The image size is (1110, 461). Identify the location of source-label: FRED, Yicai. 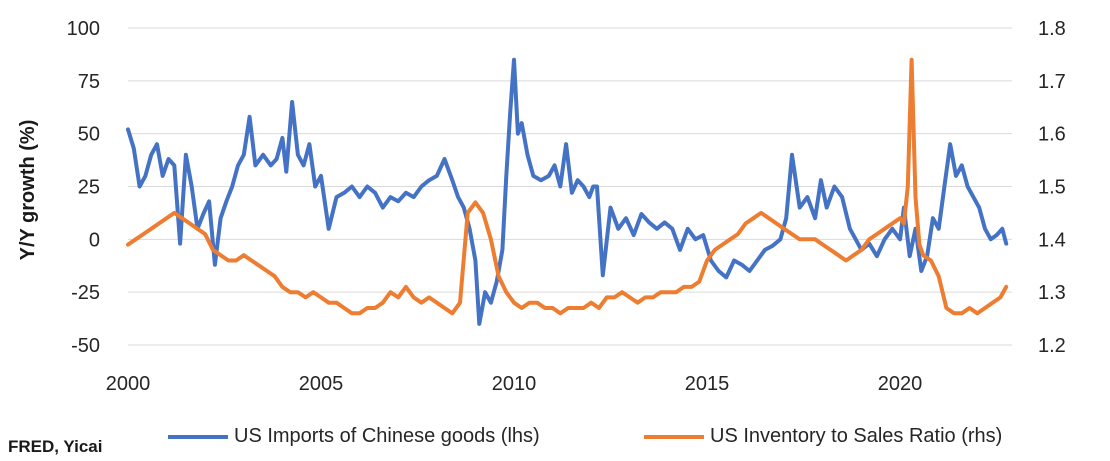
(55, 446).